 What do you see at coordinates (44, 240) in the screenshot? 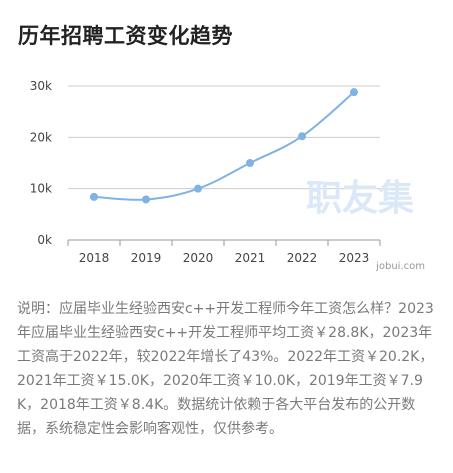
I see `y-tick-label: 0k` at bounding box center [44, 240].